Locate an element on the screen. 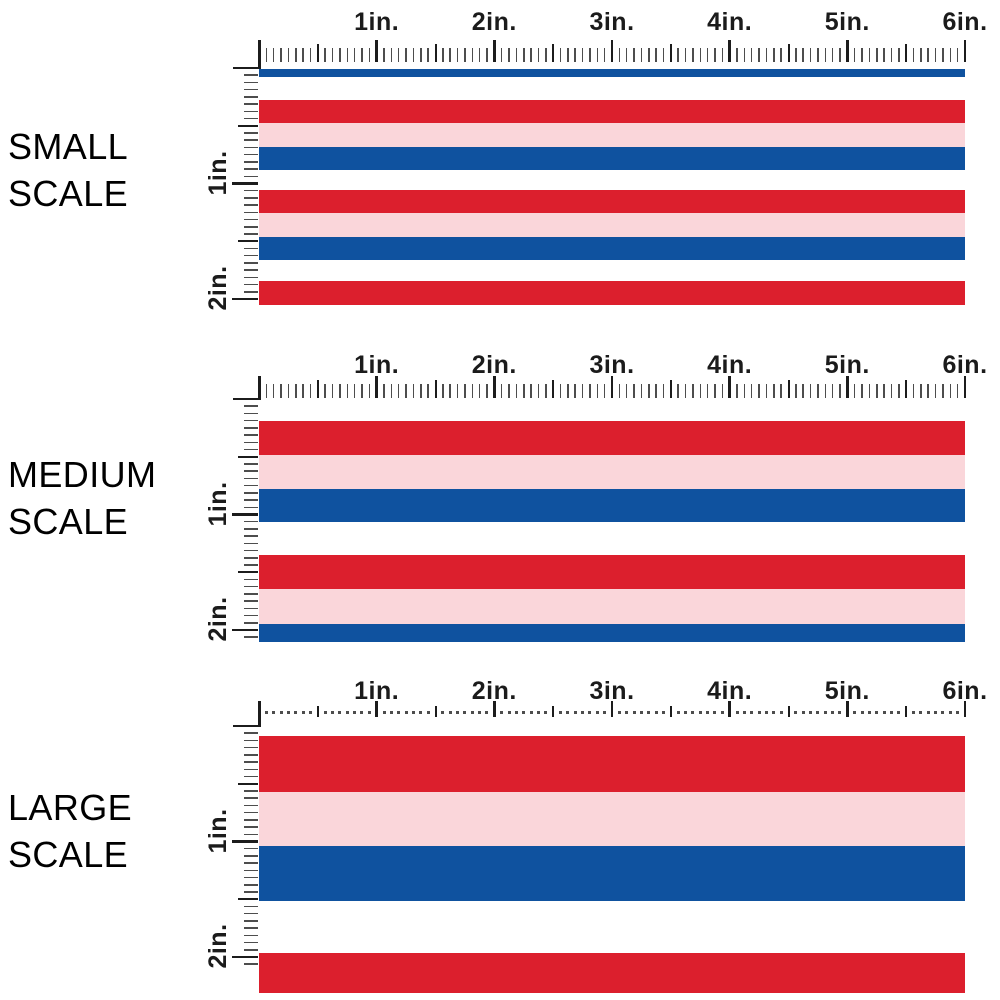 The width and height of the screenshot is (1000, 1000). ruler-inch-label: 2in. is located at coordinates (494, 365).